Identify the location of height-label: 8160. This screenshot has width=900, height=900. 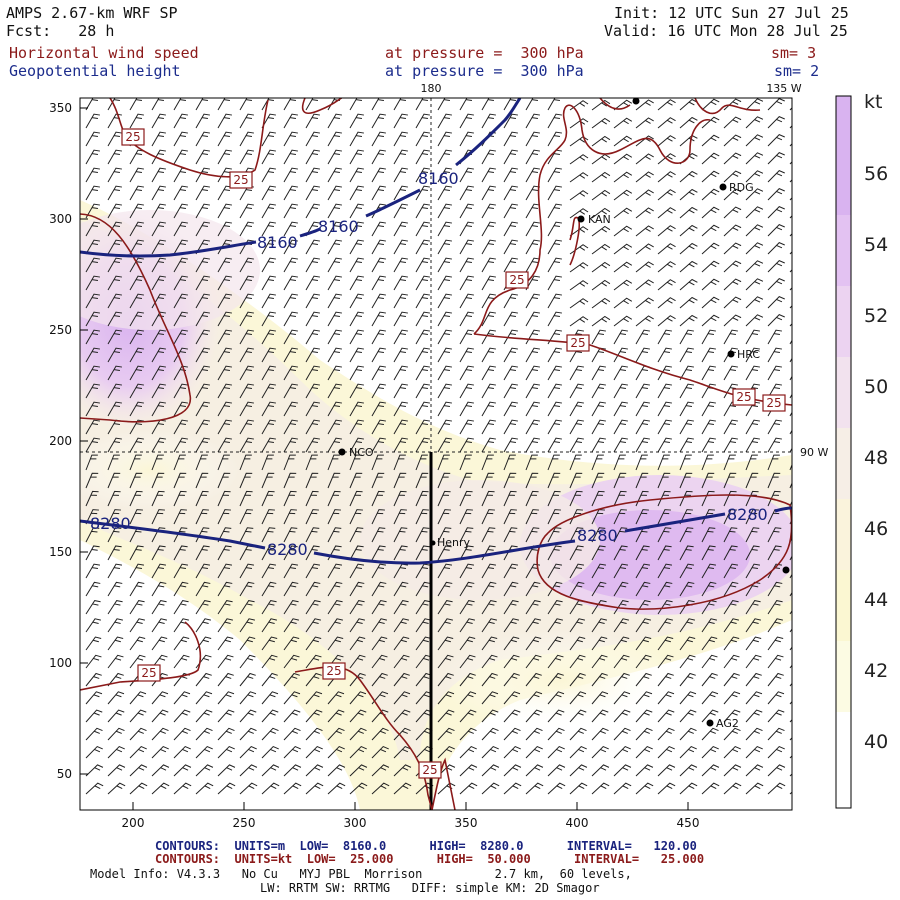
(277, 242).